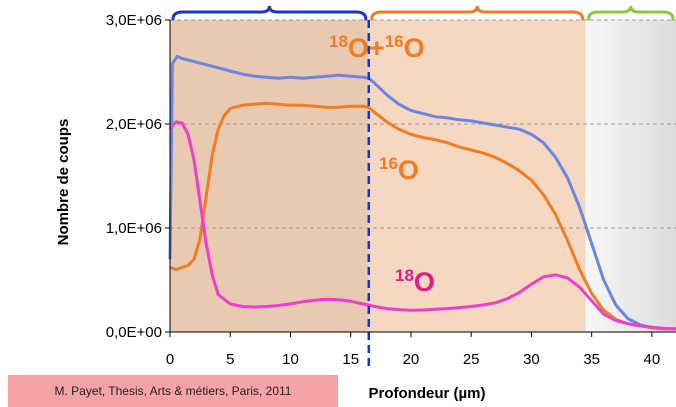 This screenshot has height=407, width=676. Describe the element at coordinates (230, 359) in the screenshot. I see `x-tick-label: 5` at that location.